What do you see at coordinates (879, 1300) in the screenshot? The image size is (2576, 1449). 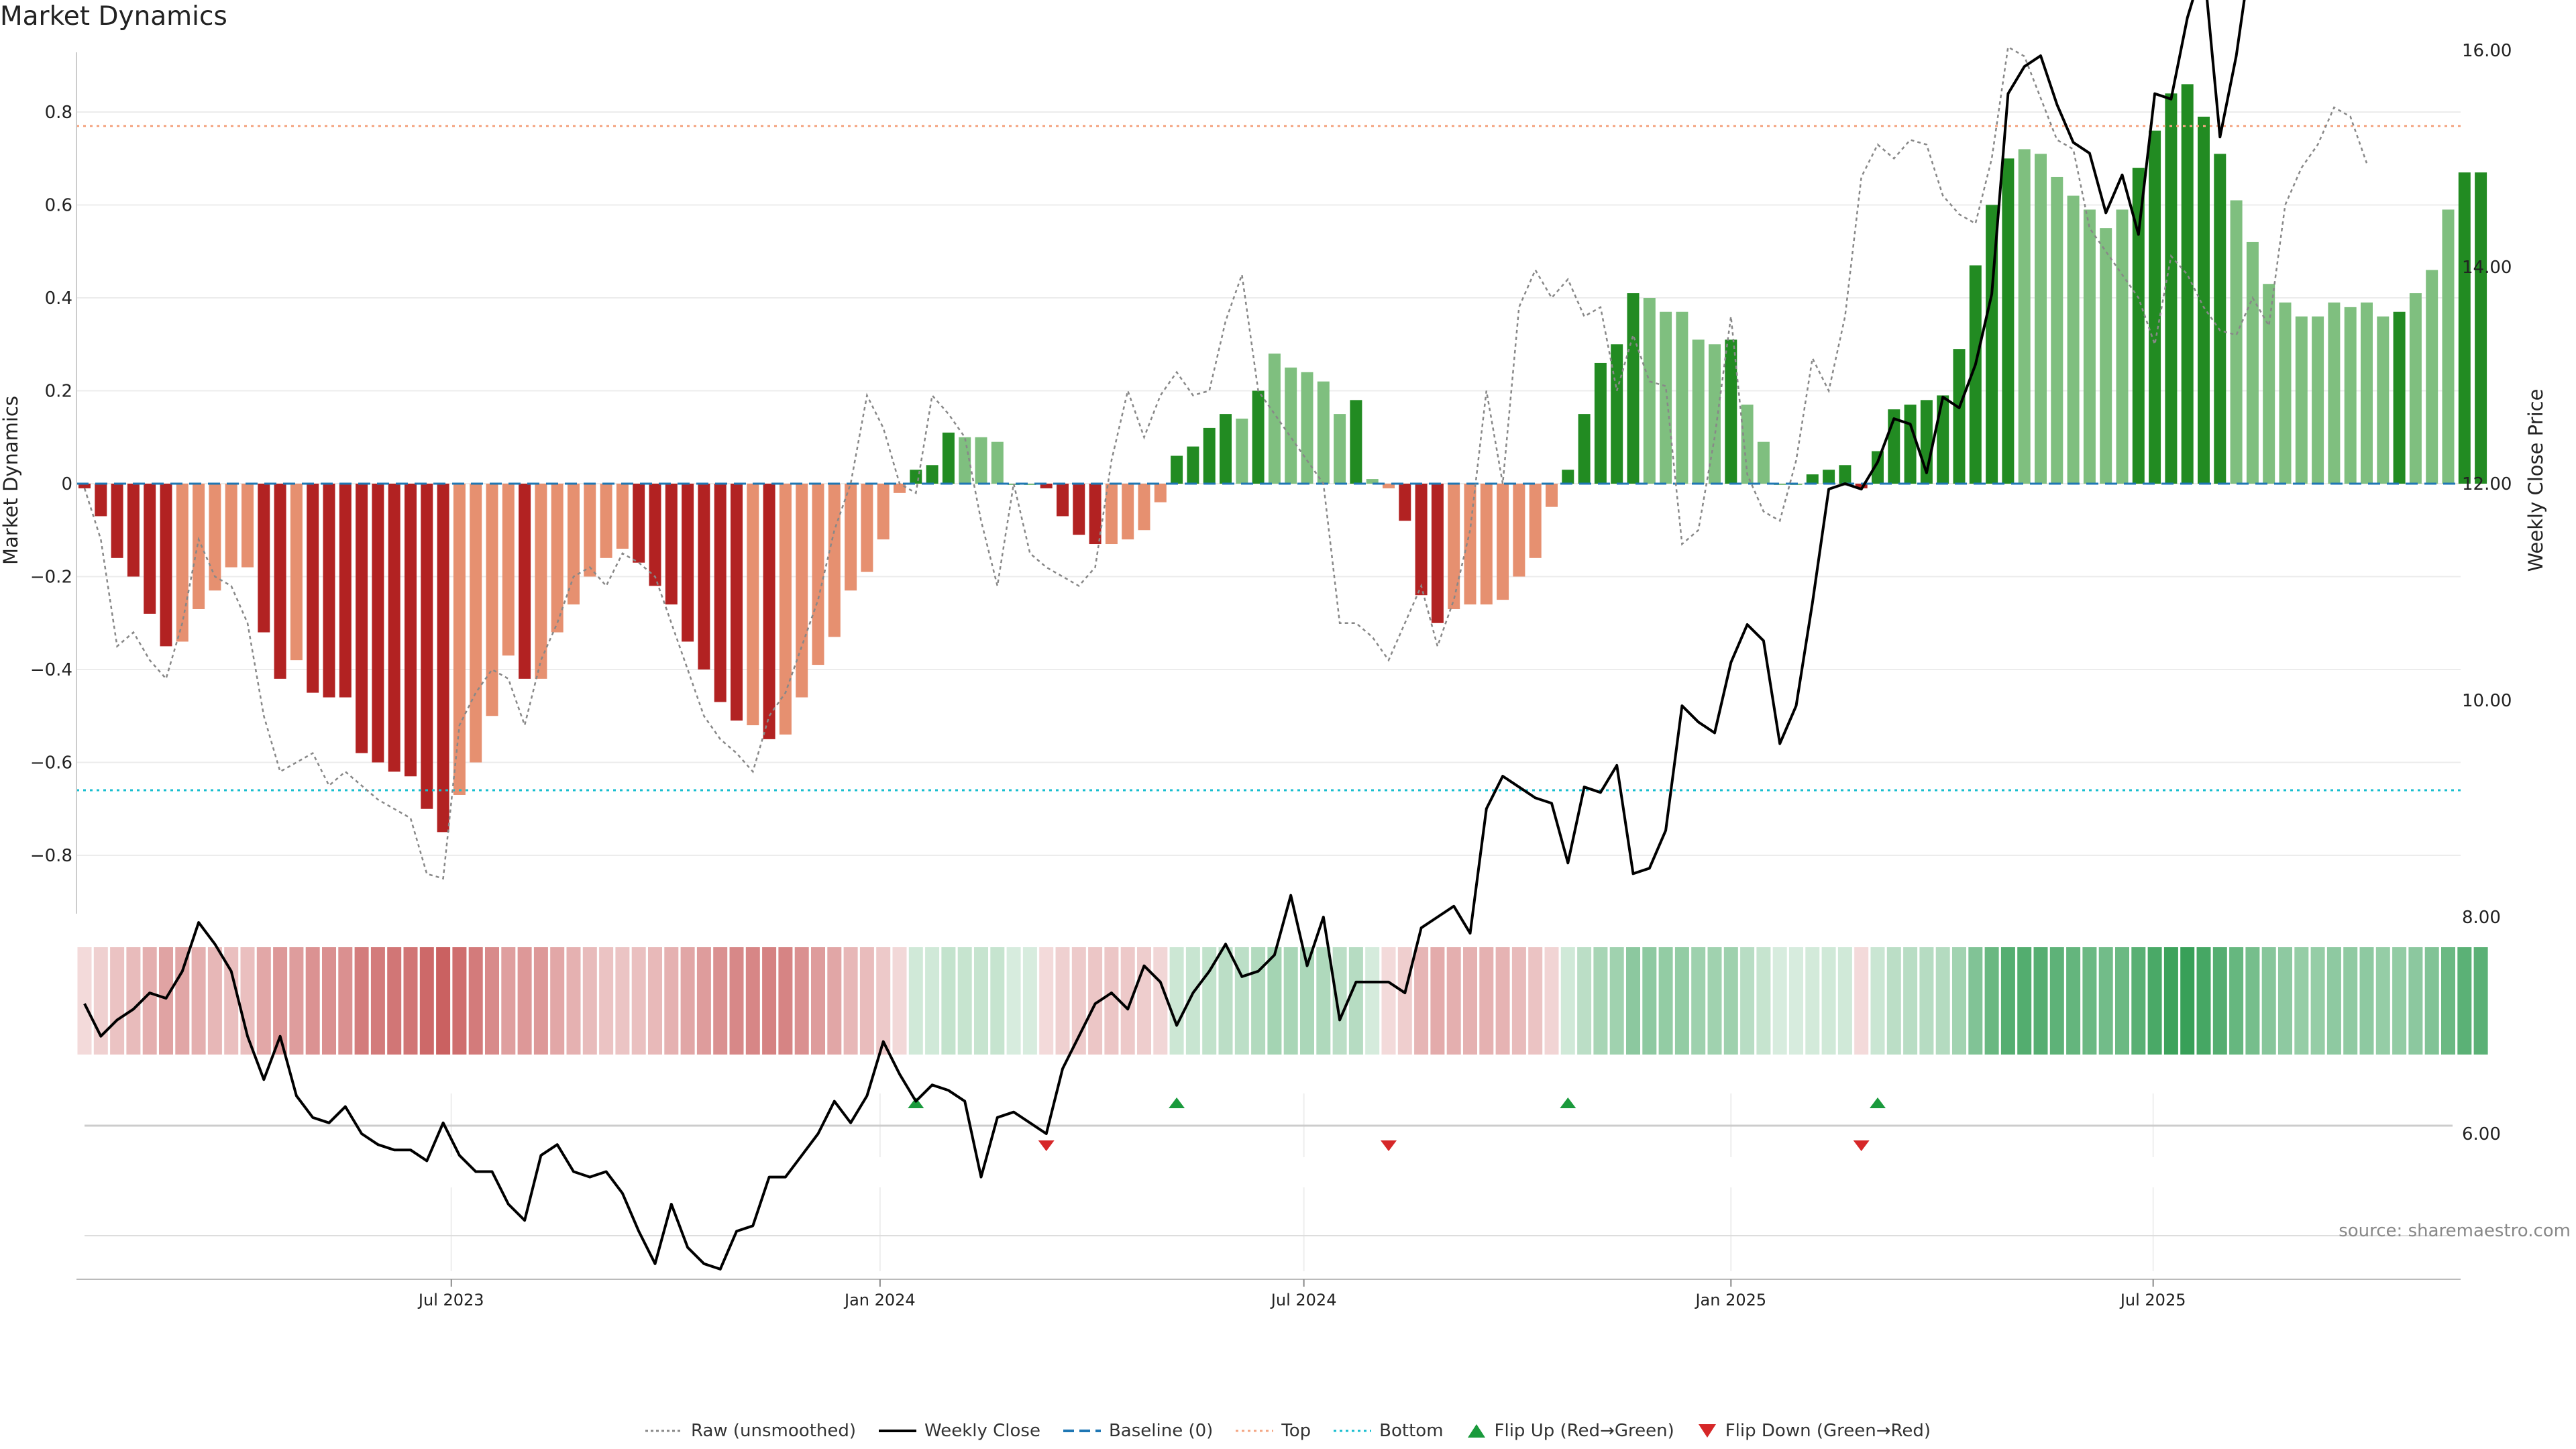 I see `x-tick-label: Jan 2024` at bounding box center [879, 1300].